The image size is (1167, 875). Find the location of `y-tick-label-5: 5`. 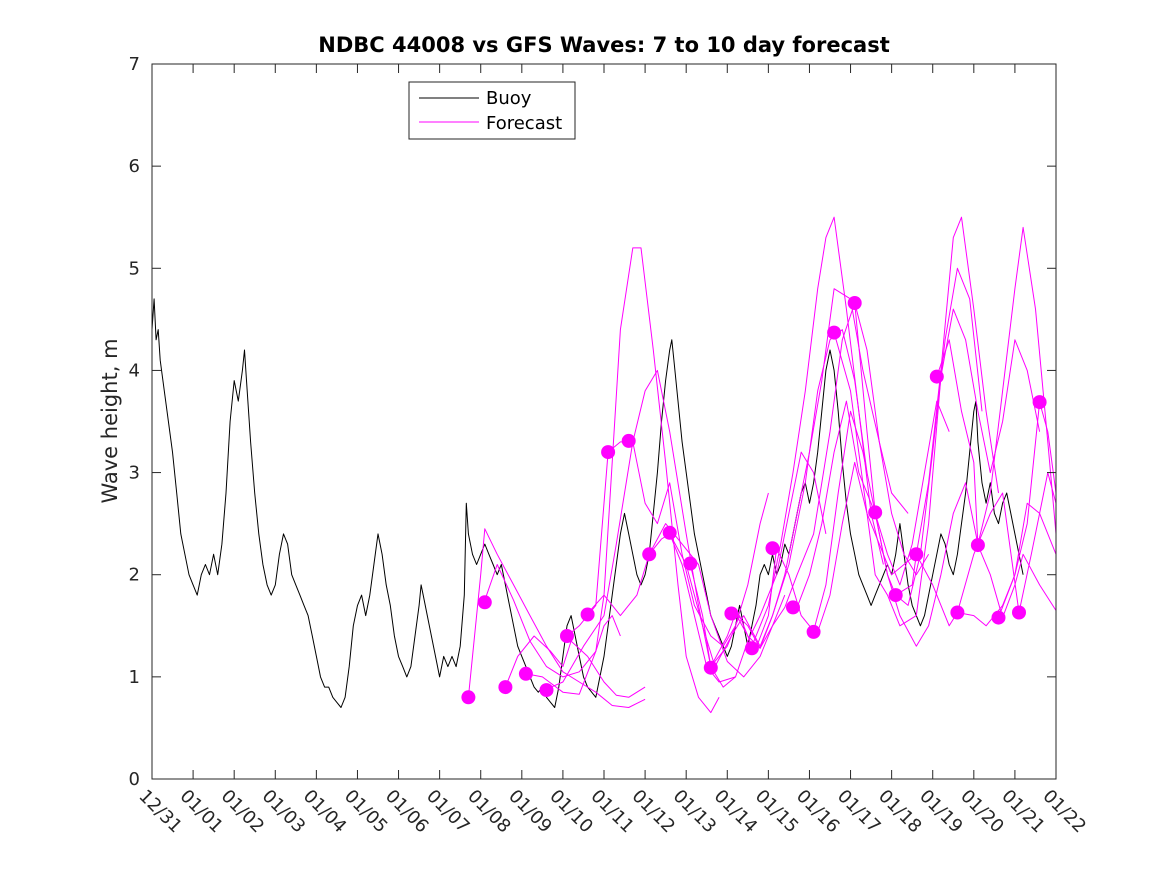

y-tick-label-5: 5 is located at coordinates (134, 268).